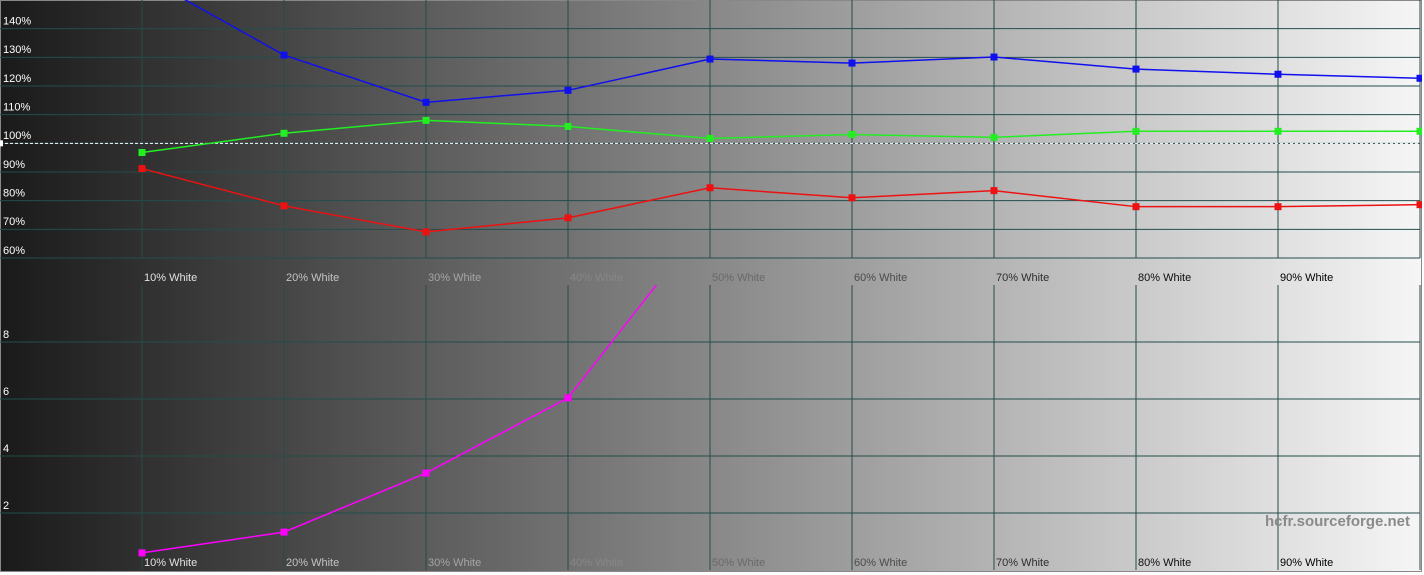  Describe the element at coordinates (14, 165) in the screenshot. I see `y-tick-label: 90%` at that location.